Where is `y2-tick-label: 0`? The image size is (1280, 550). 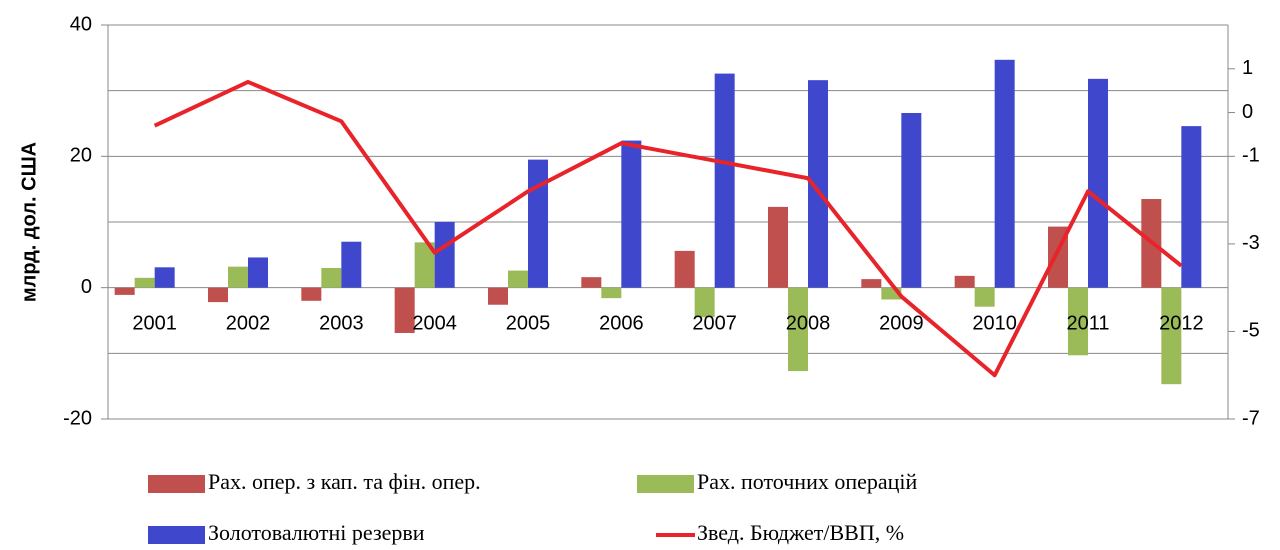
y2-tick-label: 0 is located at coordinates (1247, 112).